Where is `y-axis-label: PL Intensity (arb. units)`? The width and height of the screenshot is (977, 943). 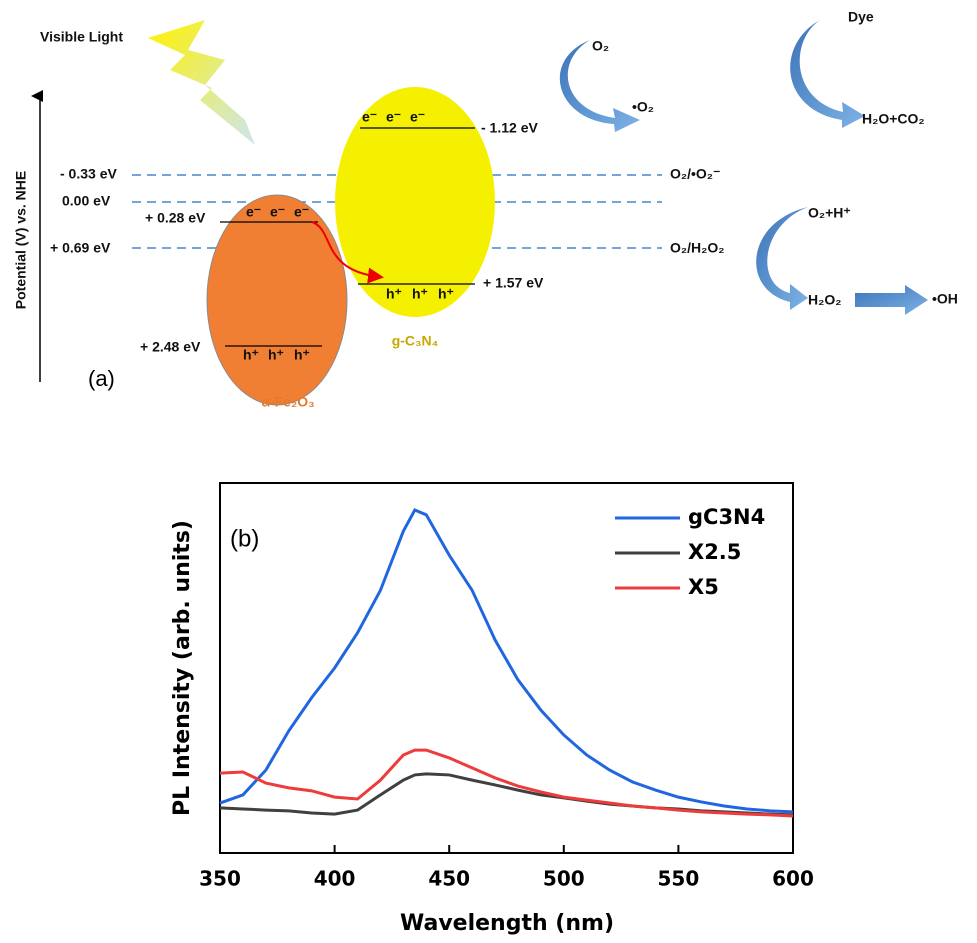 y-axis-label: PL Intensity (arb. units) is located at coordinates (182, 668).